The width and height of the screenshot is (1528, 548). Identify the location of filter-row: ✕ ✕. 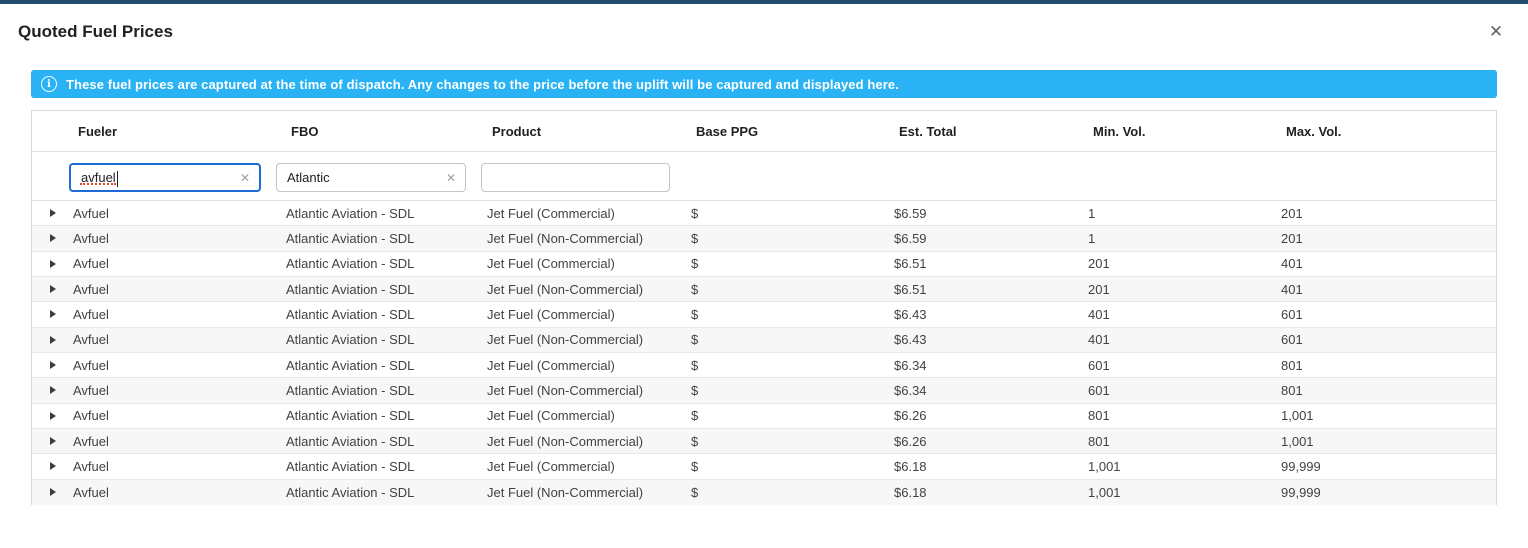
(764, 176).